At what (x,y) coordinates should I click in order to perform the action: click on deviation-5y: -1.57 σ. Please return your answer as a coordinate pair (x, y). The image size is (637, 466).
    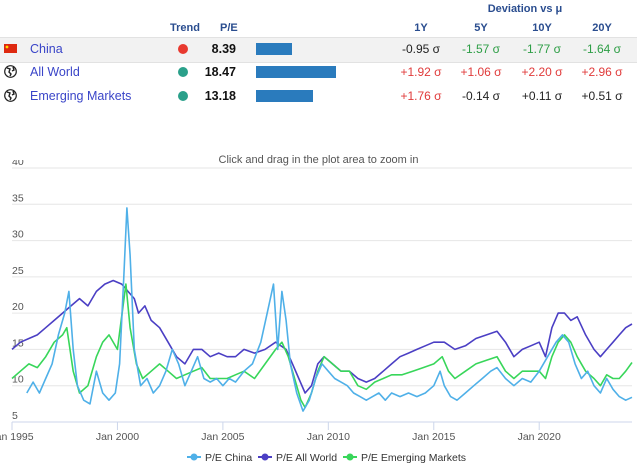
    Looking at the image, I should click on (481, 49).